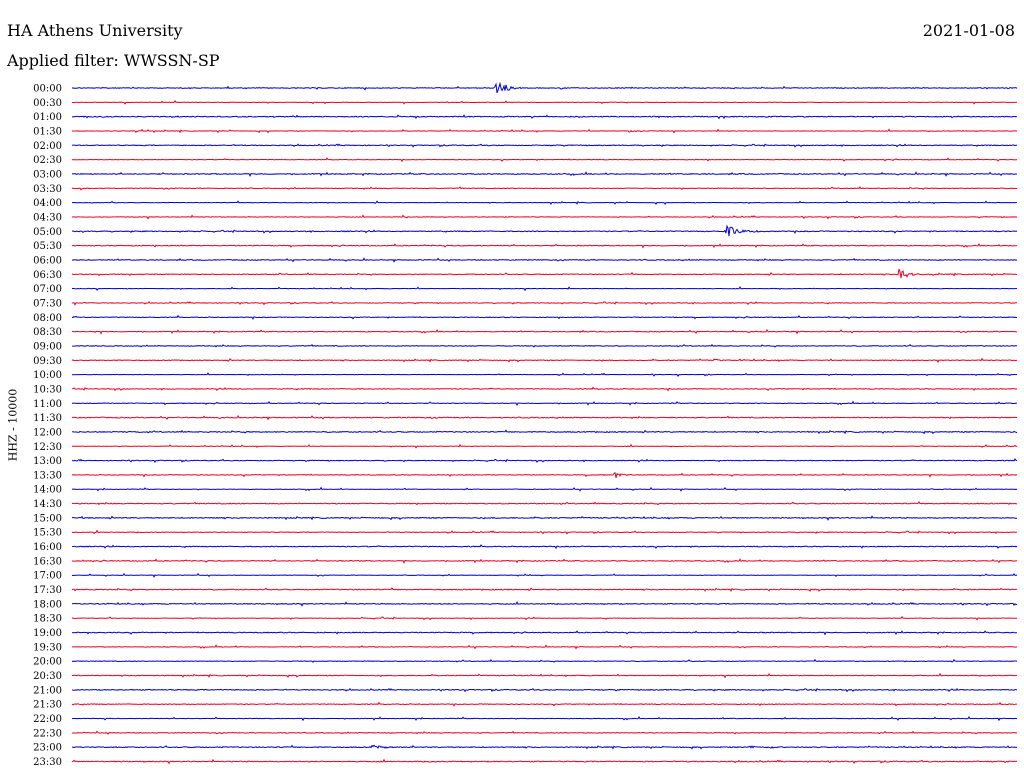 This screenshot has height=780, width=1024. Describe the element at coordinates (47, 303) in the screenshot. I see `row-time-label: 07:30` at that location.